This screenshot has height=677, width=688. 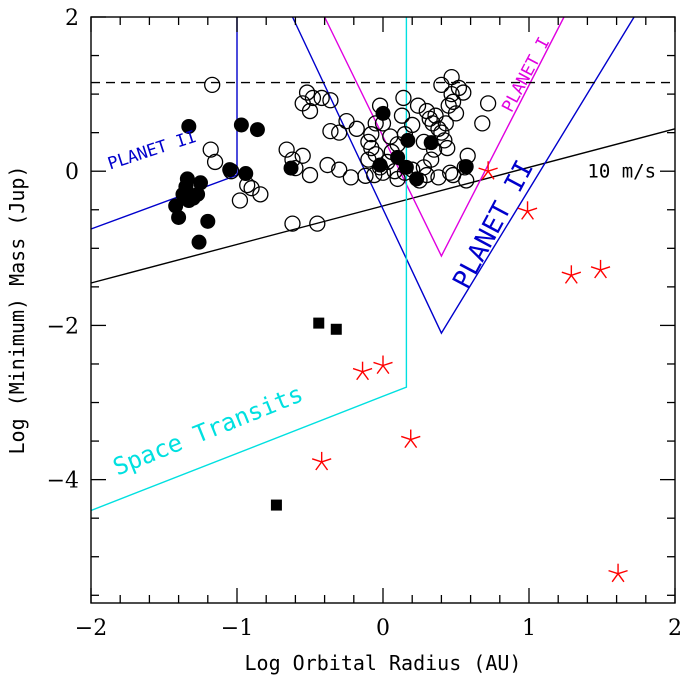 I want to click on annotation-label: PLANET I, so click(x=526, y=75).